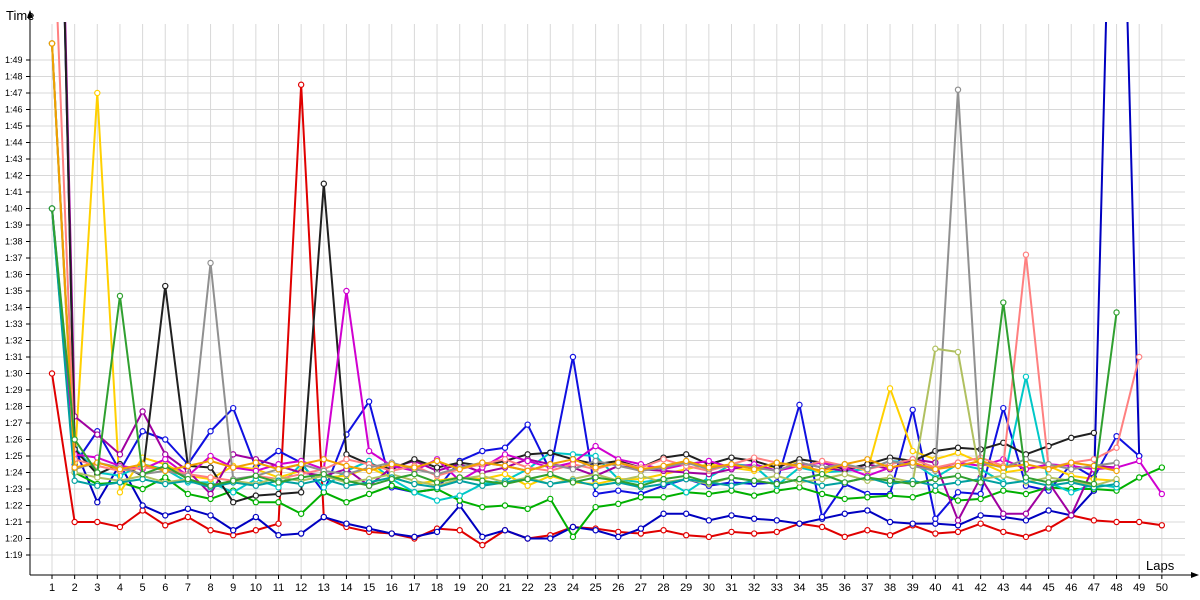  What do you see at coordinates (14, 143) in the screenshot?
I see `y-tick-label: 1:44` at bounding box center [14, 143].